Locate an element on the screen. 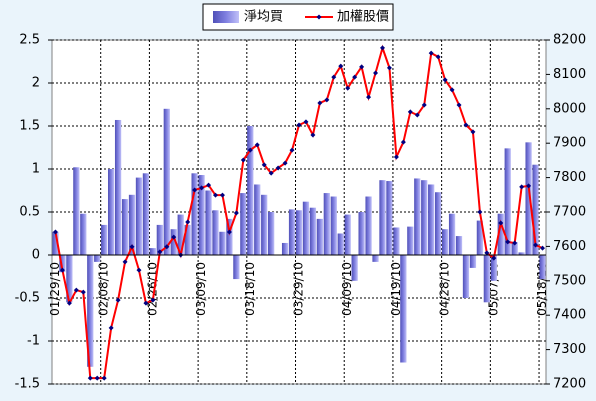 The image size is (596, 401). y2-tick-label: 8100 is located at coordinates (569, 74).